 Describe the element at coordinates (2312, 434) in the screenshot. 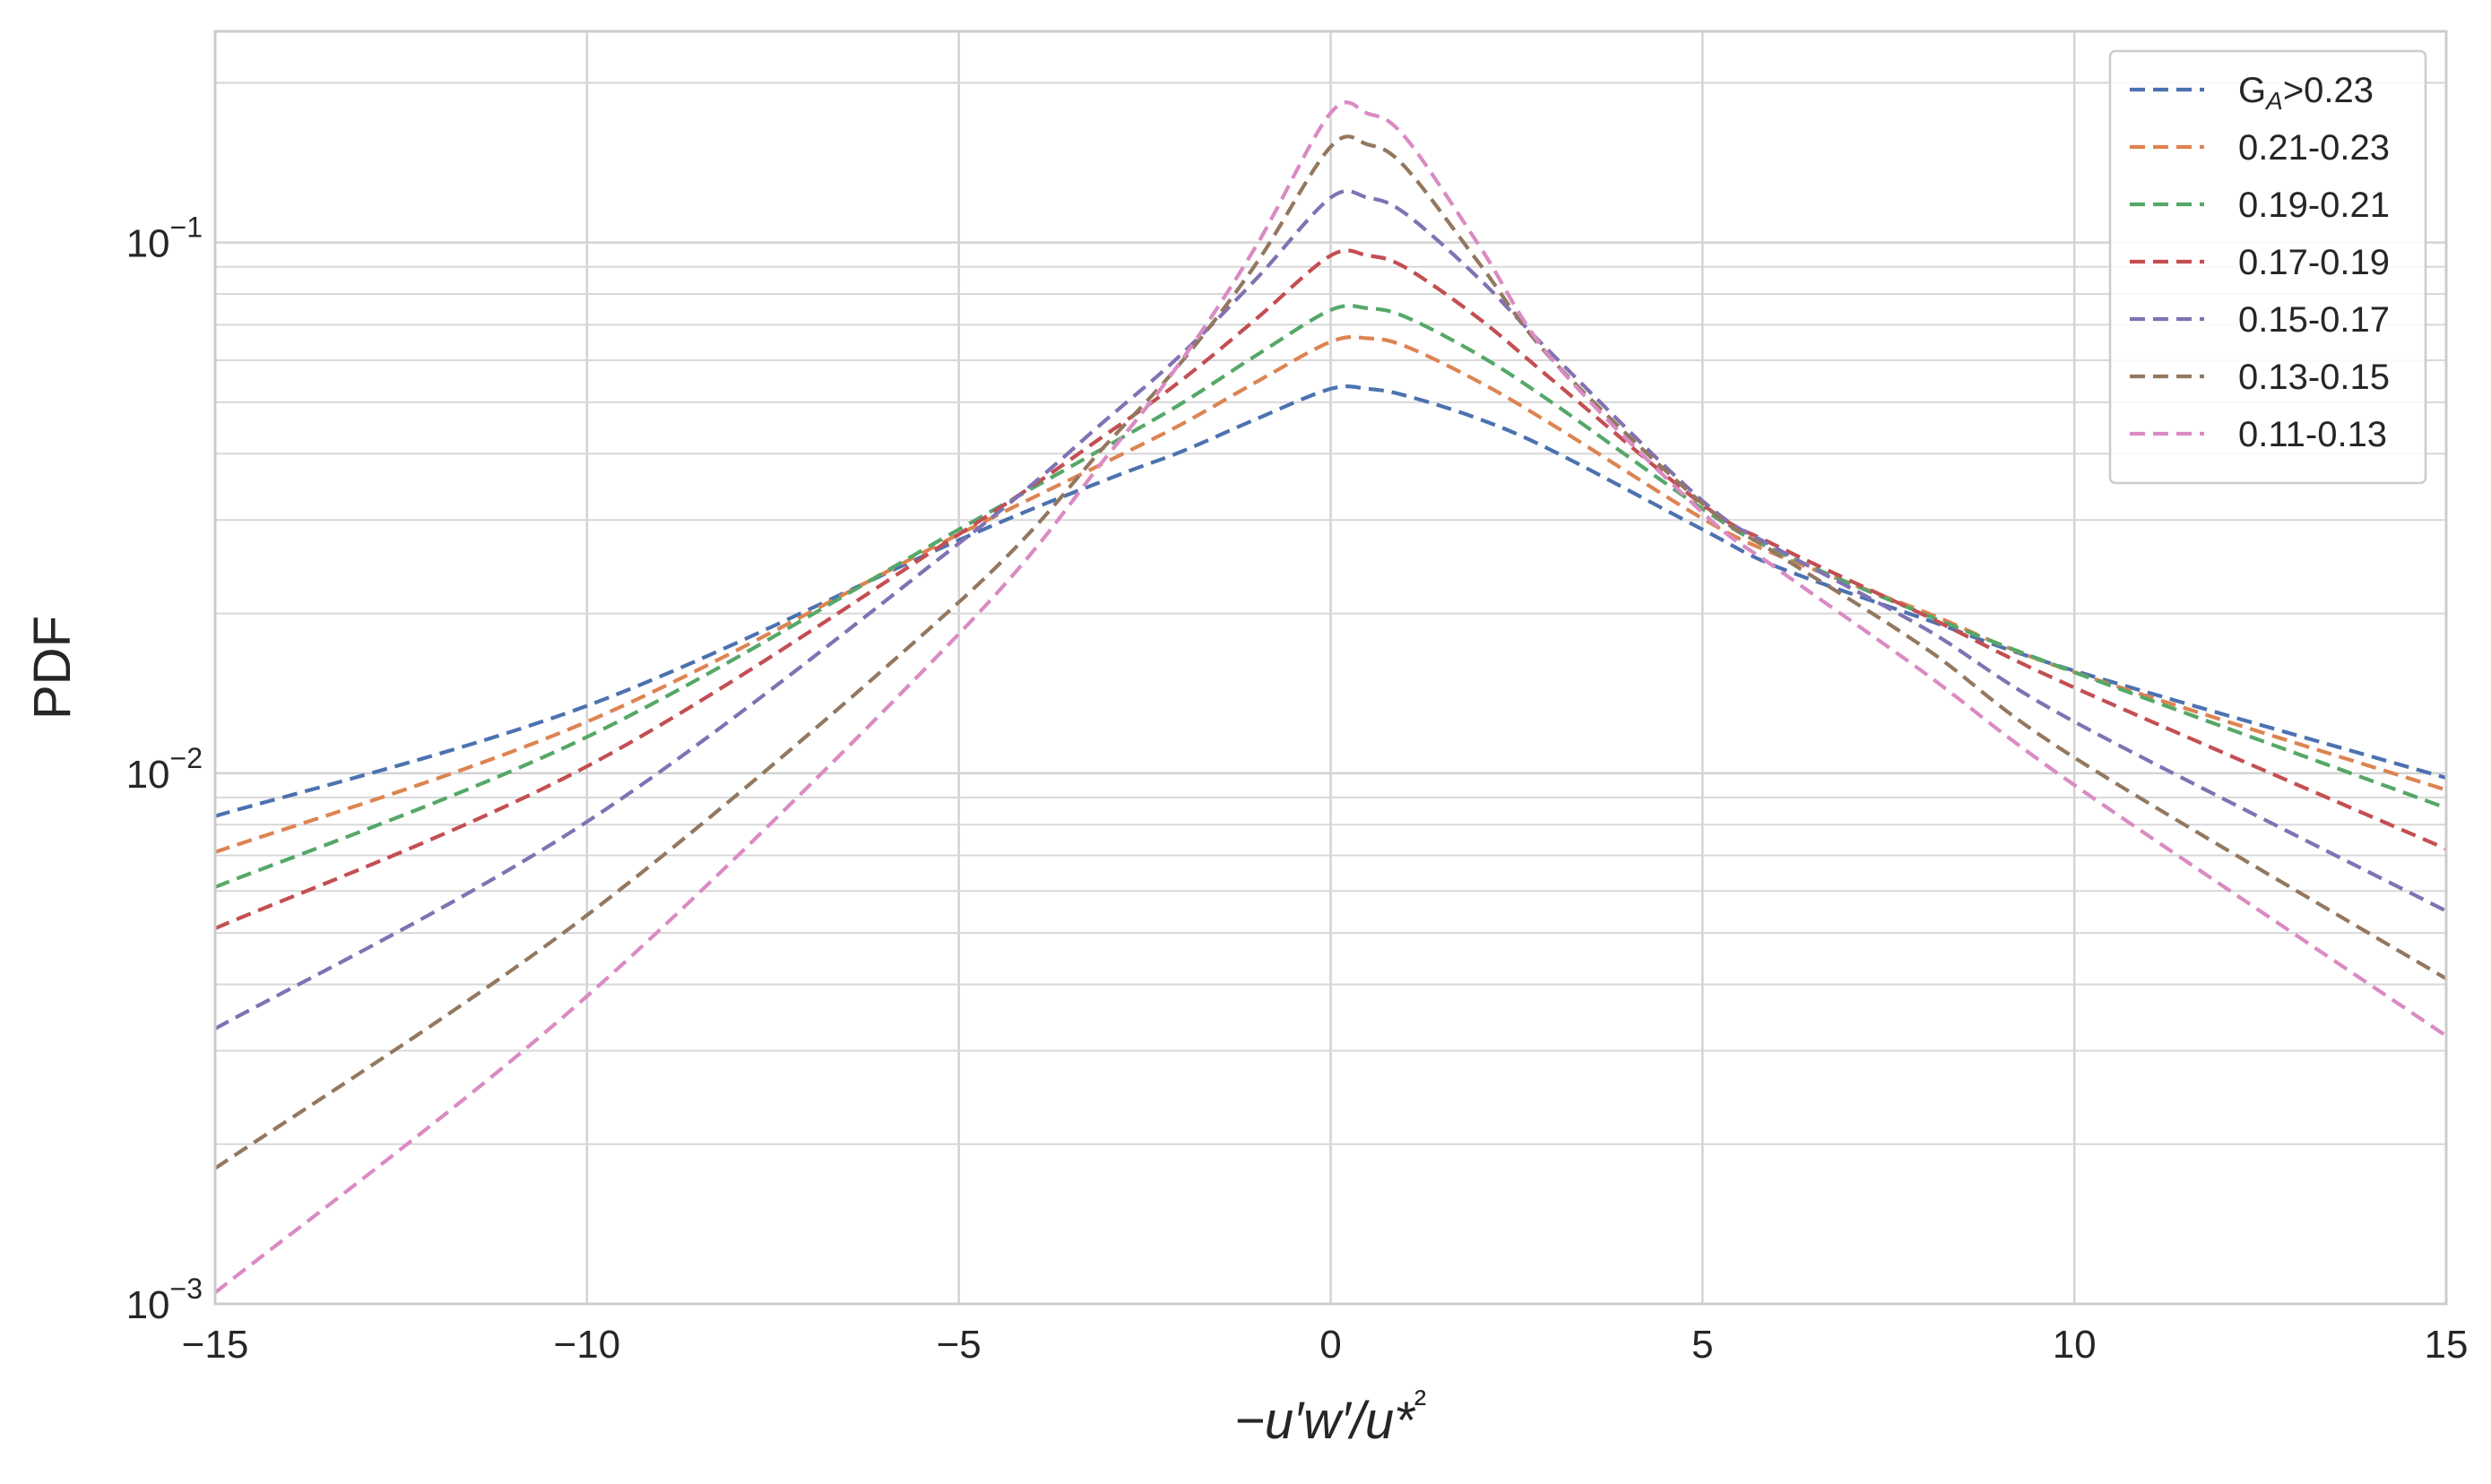

I see `legend-entry: 0.11-0.13` at that location.